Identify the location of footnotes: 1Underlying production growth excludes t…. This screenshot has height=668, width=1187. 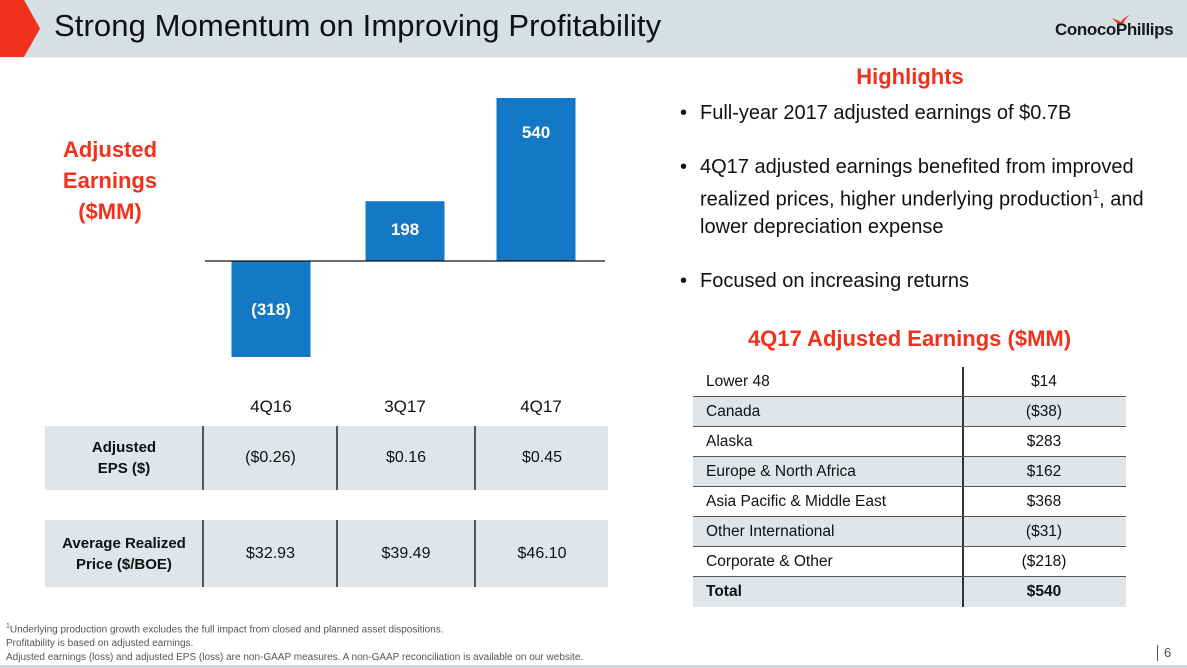
(294, 642).